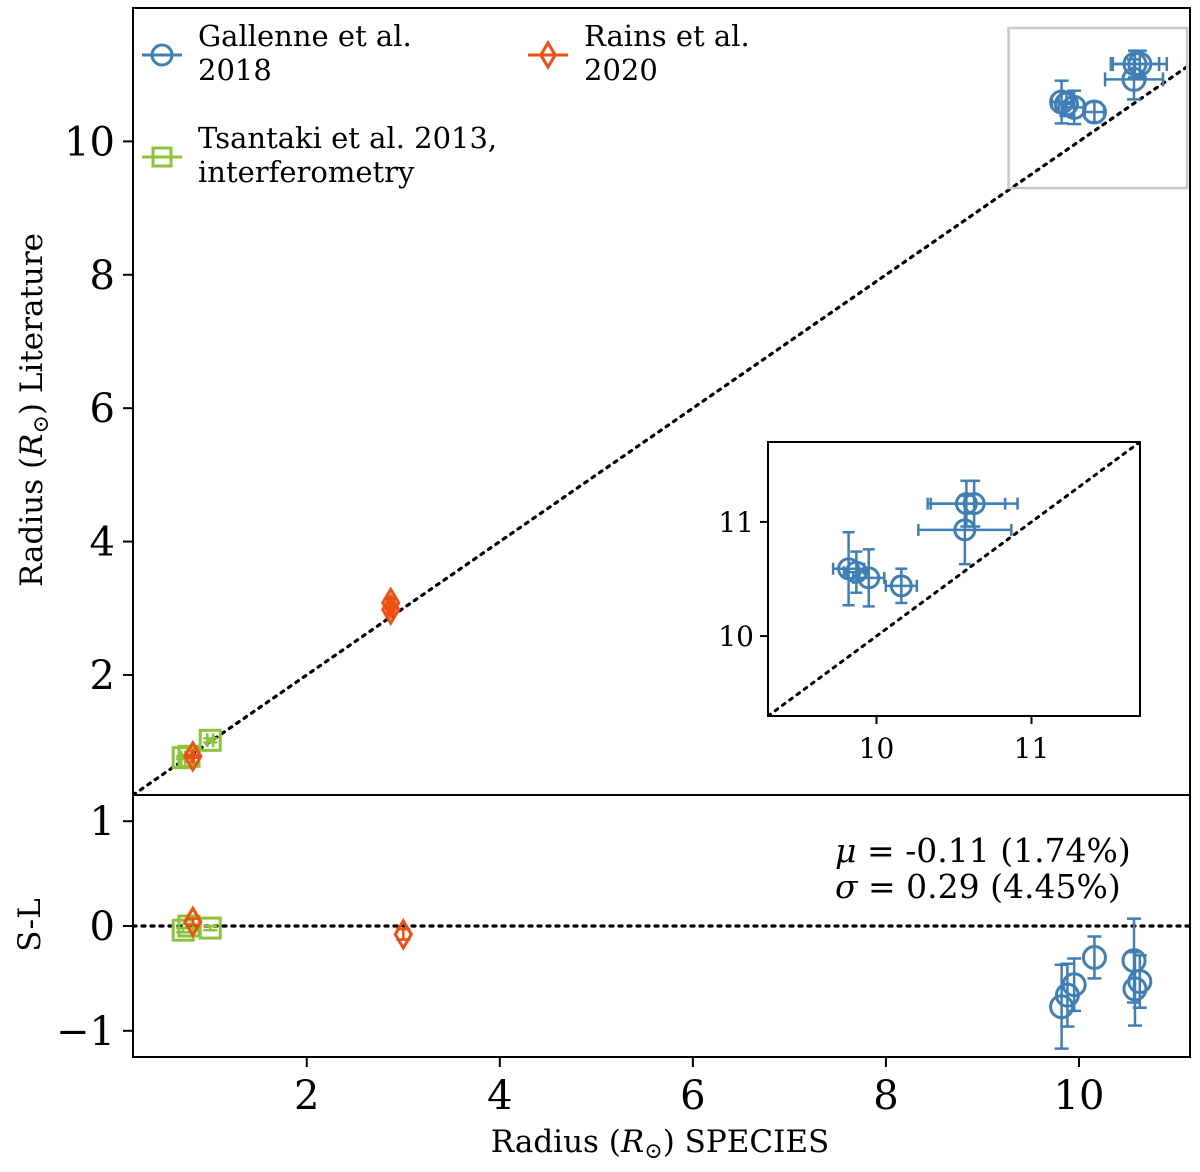  Describe the element at coordinates (499, 1096) in the screenshot. I see `x-tick-label: 4` at that location.